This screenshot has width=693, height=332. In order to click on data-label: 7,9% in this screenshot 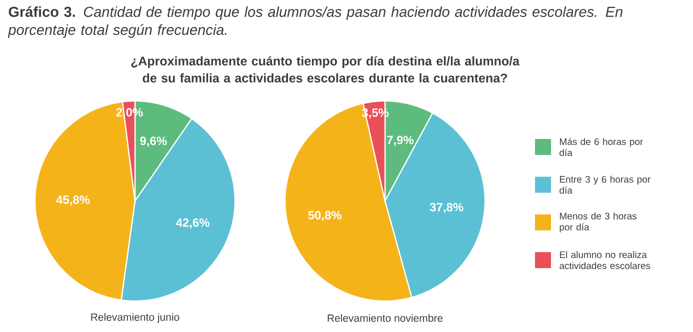, I will do `click(400, 141)`.